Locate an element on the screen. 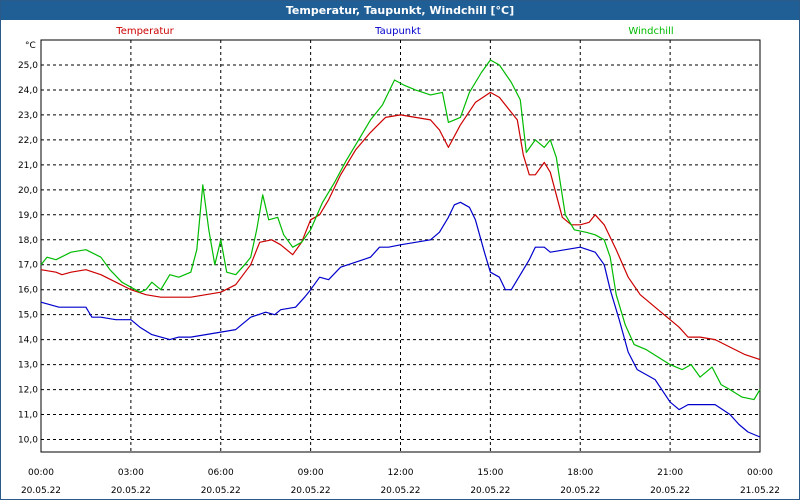  y-tick-label: 14,0 is located at coordinates (28, 341).